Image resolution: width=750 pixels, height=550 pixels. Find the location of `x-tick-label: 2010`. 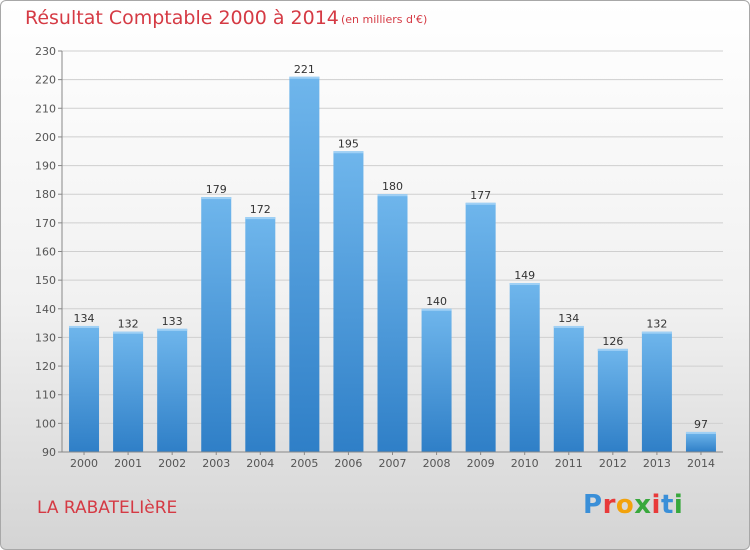

x-tick-label: 2010 is located at coordinates (525, 463).